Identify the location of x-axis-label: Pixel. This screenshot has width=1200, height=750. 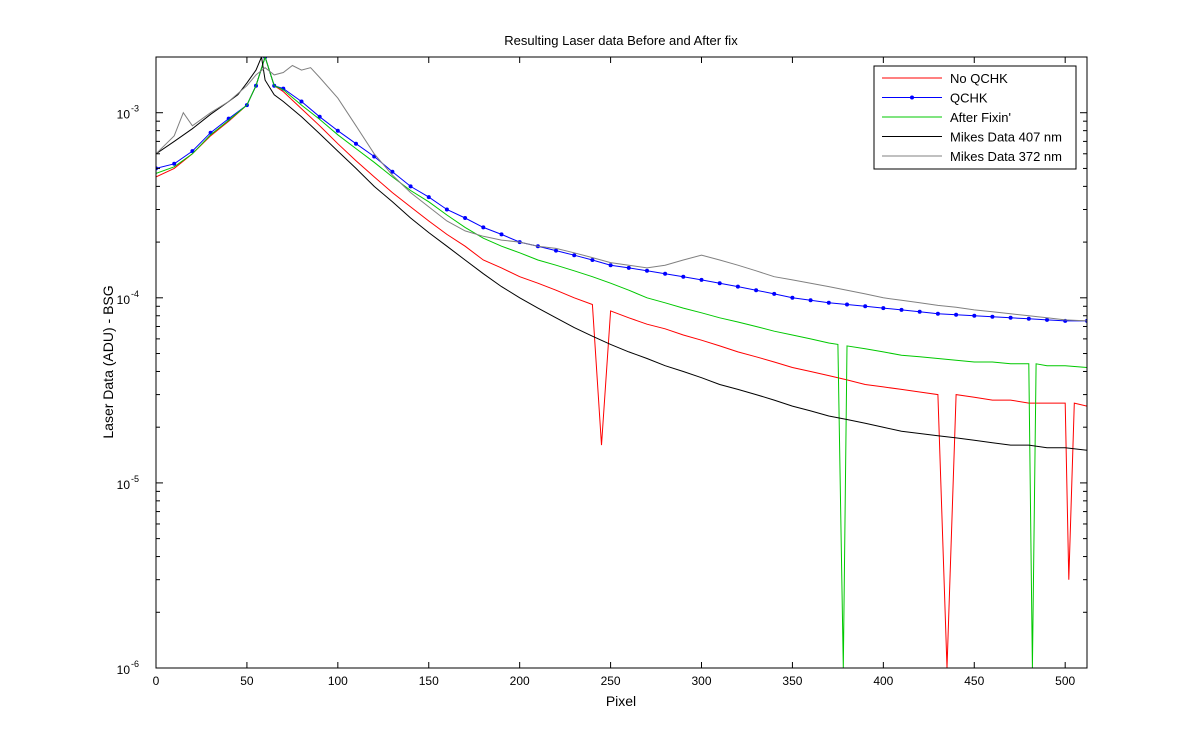
(621, 701).